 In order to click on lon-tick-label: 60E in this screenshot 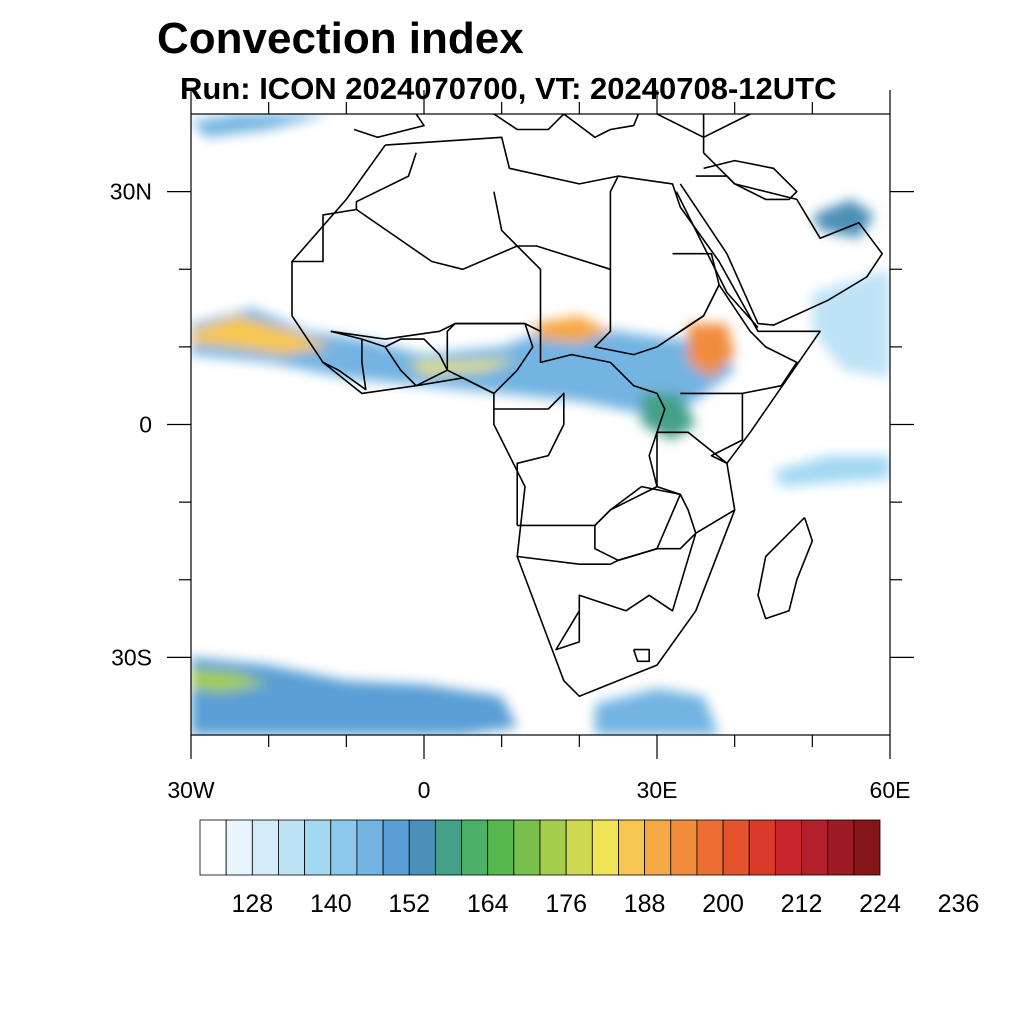, I will do `click(890, 790)`.